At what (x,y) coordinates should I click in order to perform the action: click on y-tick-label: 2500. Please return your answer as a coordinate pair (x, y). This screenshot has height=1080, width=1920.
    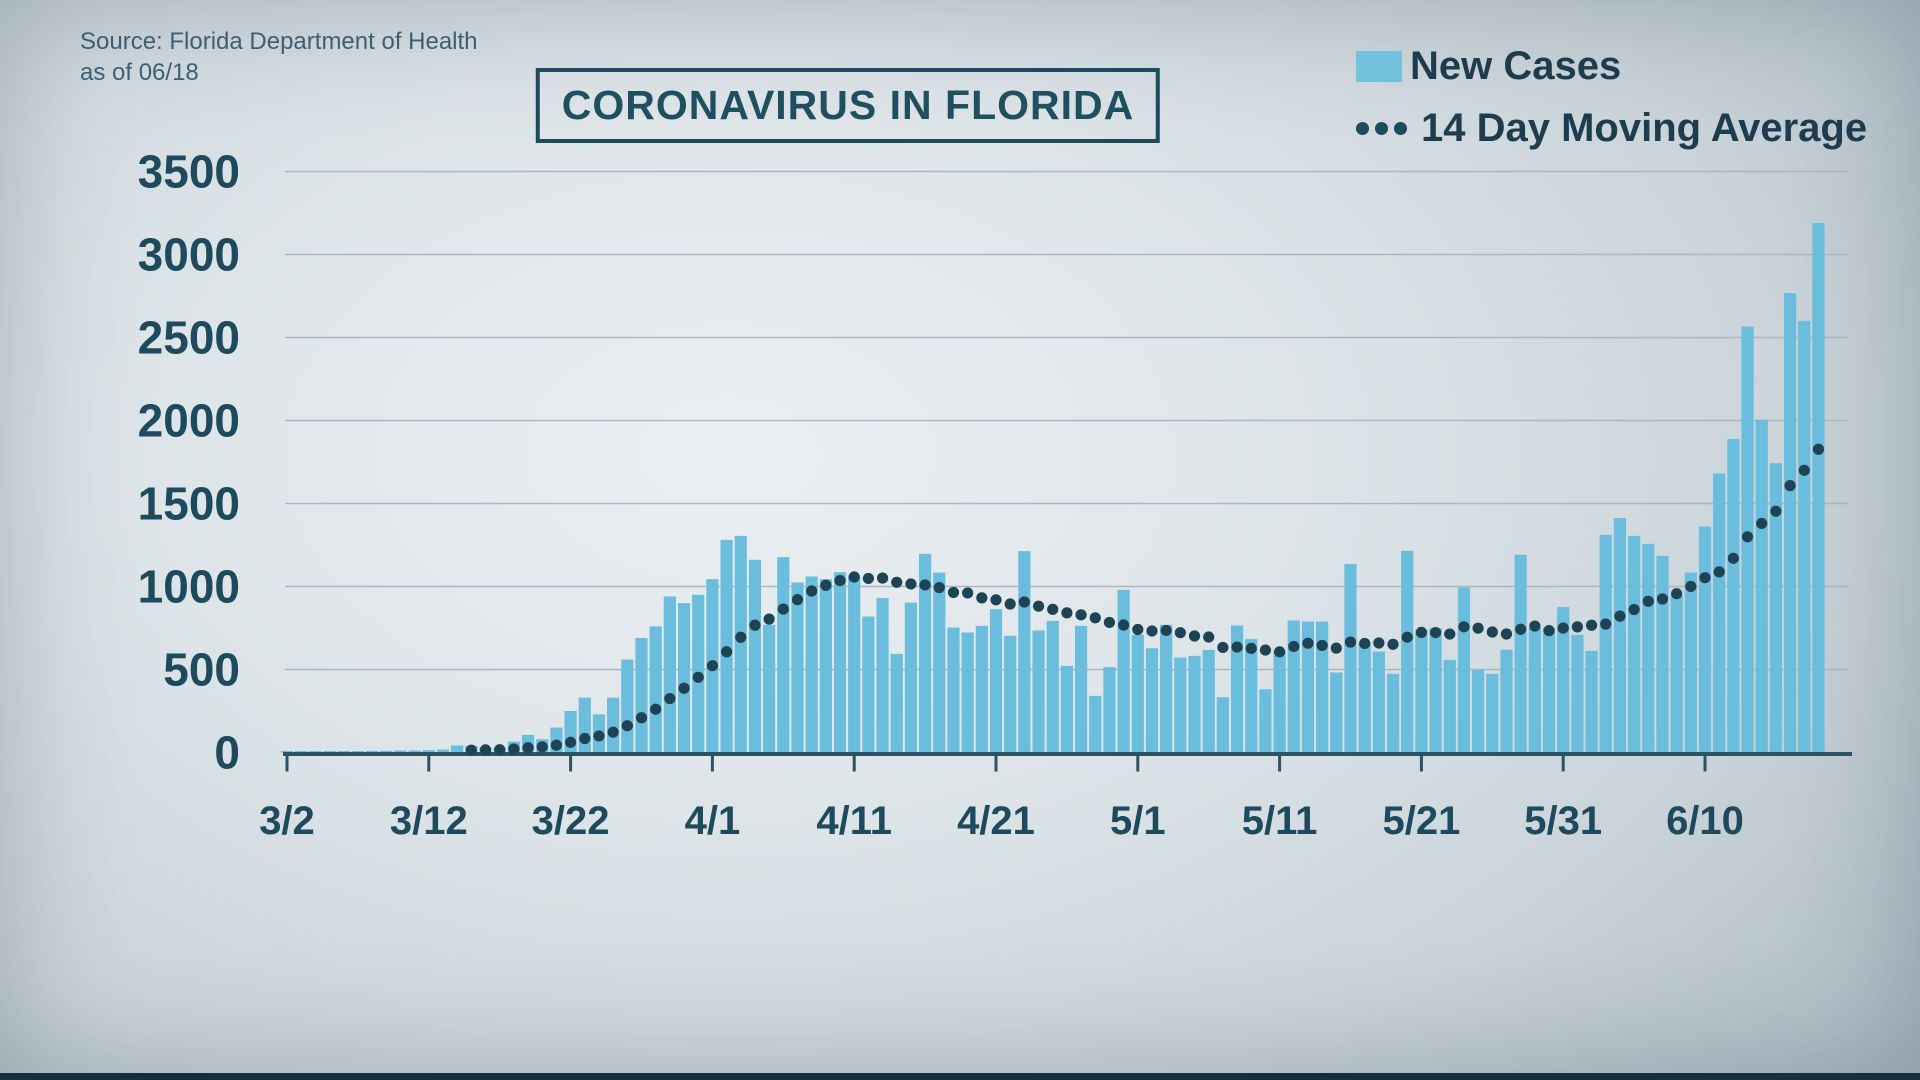
    Looking at the image, I should click on (189, 338).